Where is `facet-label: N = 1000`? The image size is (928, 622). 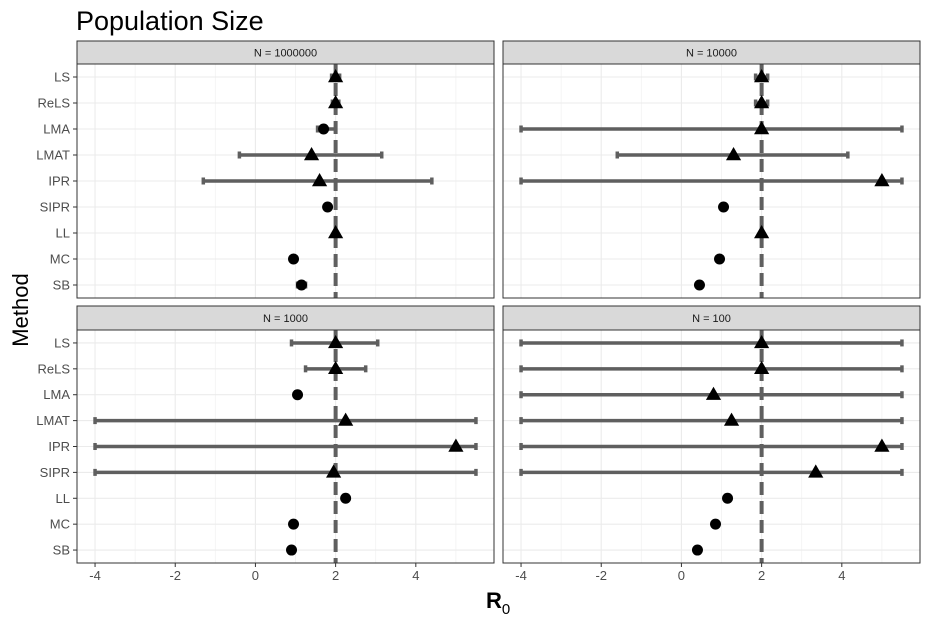
facet-label: N = 1000 is located at coordinates (285, 319).